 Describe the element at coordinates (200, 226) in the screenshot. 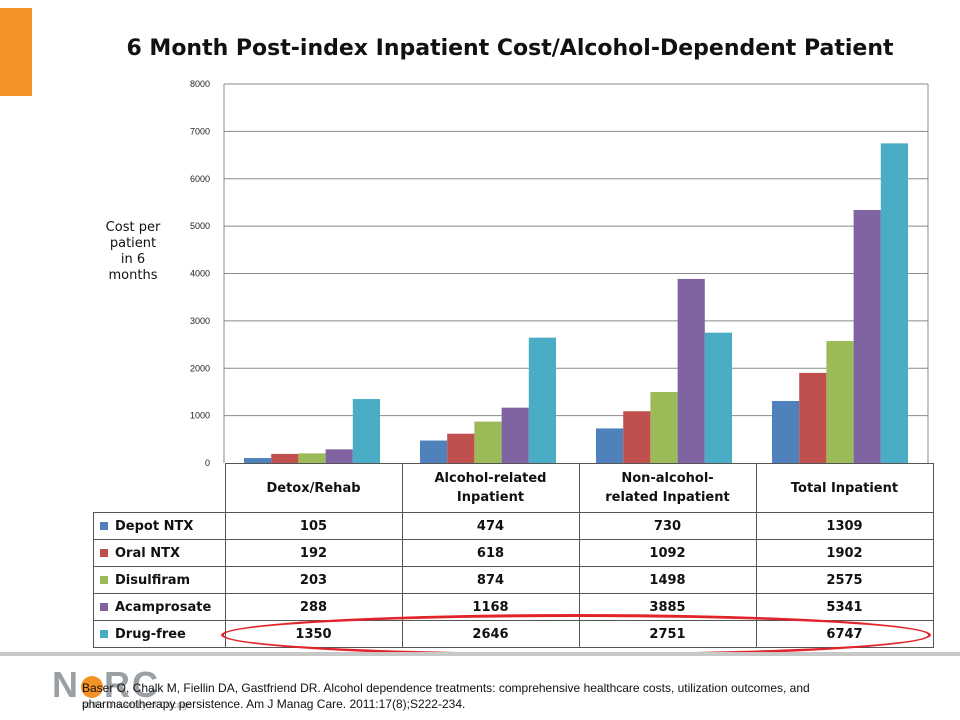

I see `y-tick-label: 5000` at that location.